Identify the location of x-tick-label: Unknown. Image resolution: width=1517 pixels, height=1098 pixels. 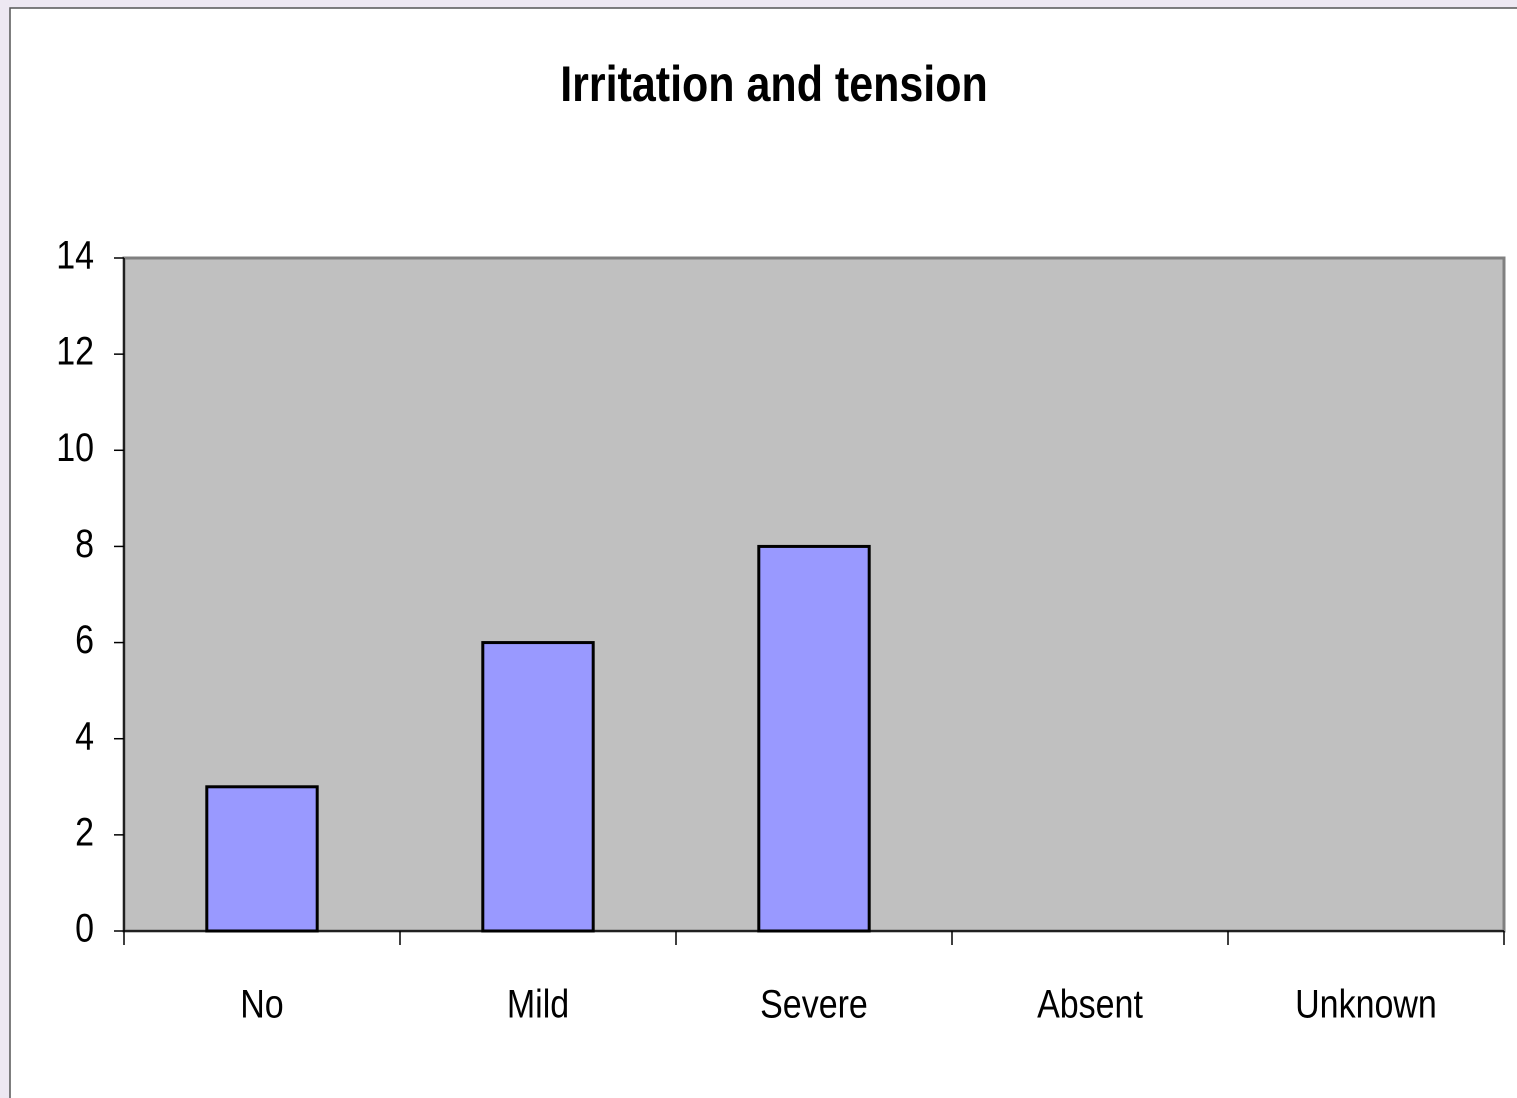
(1366, 1003).